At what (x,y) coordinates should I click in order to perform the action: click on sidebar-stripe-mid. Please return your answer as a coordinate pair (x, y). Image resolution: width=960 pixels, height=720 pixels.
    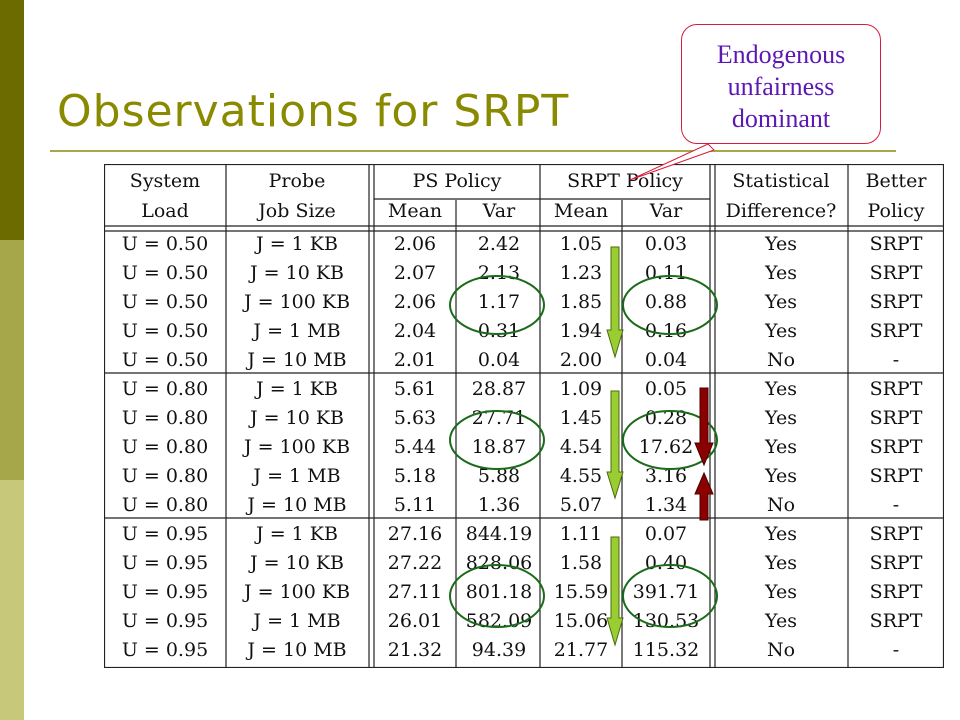
    Looking at the image, I should click on (12, 360).